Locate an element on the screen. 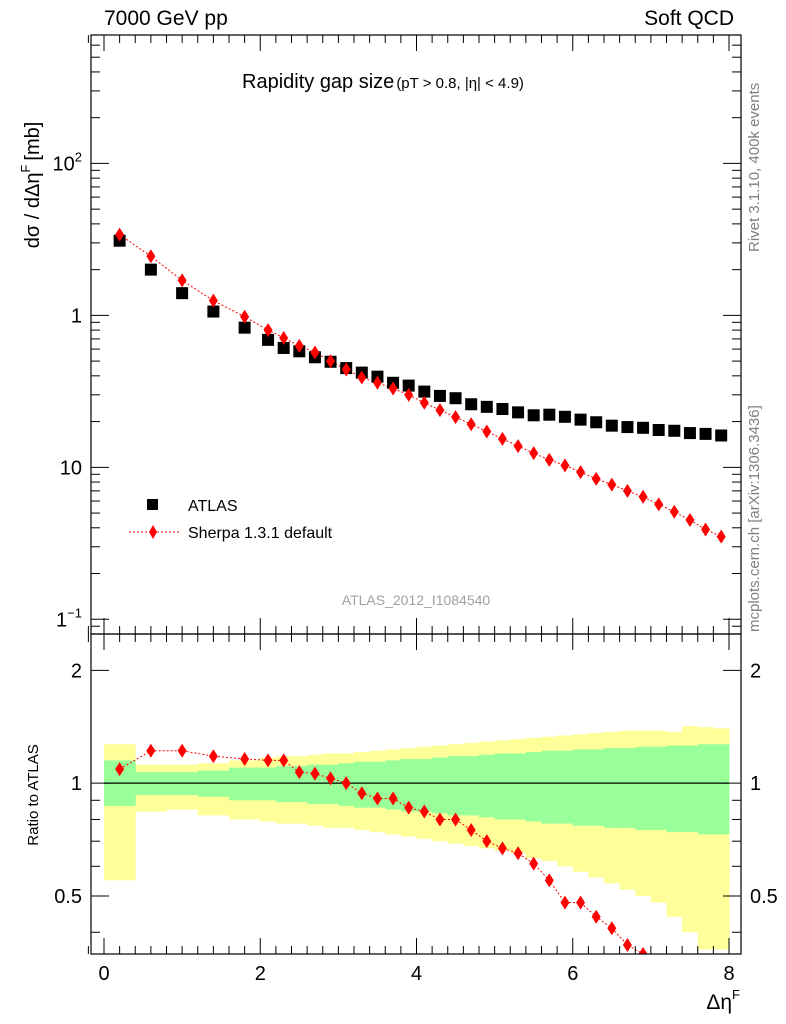 This screenshot has height=1024, width=786. plot-title-main: Rapidity gap size is located at coordinates (318, 82).